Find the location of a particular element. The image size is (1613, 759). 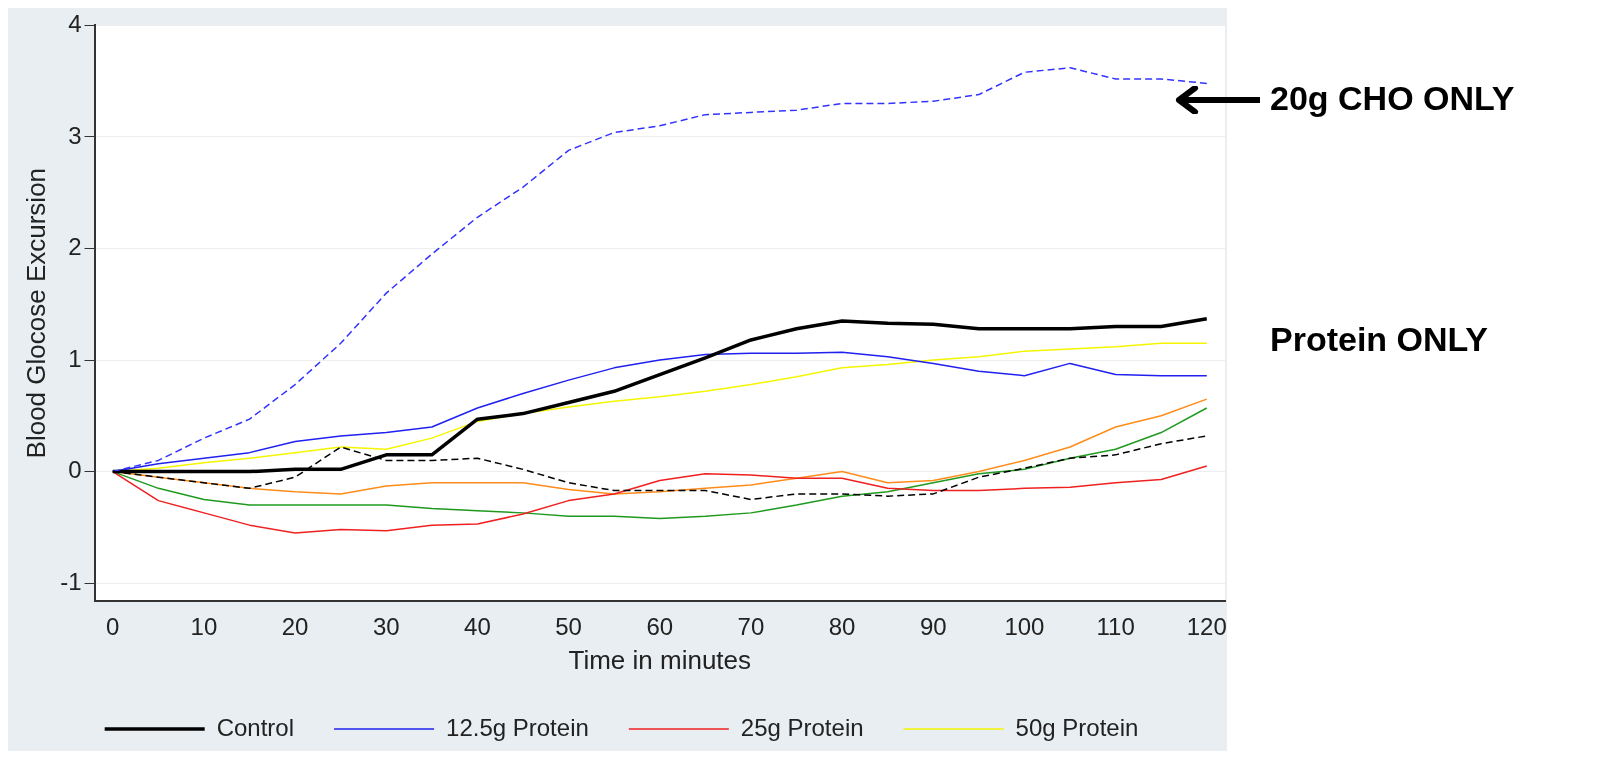

x-tick-label: 10 is located at coordinates (204, 627).